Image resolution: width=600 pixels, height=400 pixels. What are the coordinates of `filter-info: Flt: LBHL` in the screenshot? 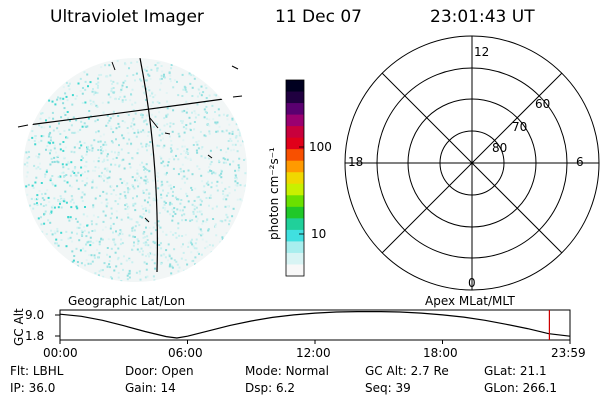 It's located at (37, 371).